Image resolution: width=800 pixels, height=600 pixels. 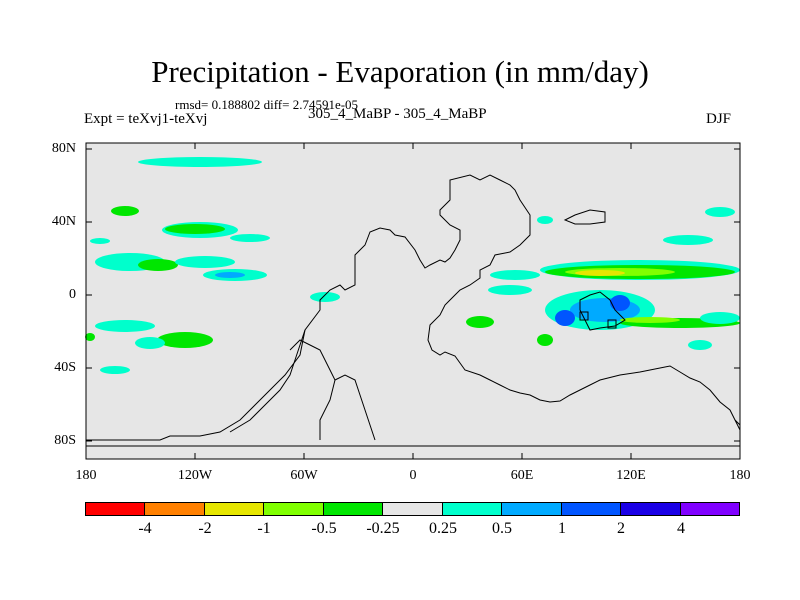 What do you see at coordinates (413, 475) in the screenshot?
I see `x-tick-label: 0` at bounding box center [413, 475].